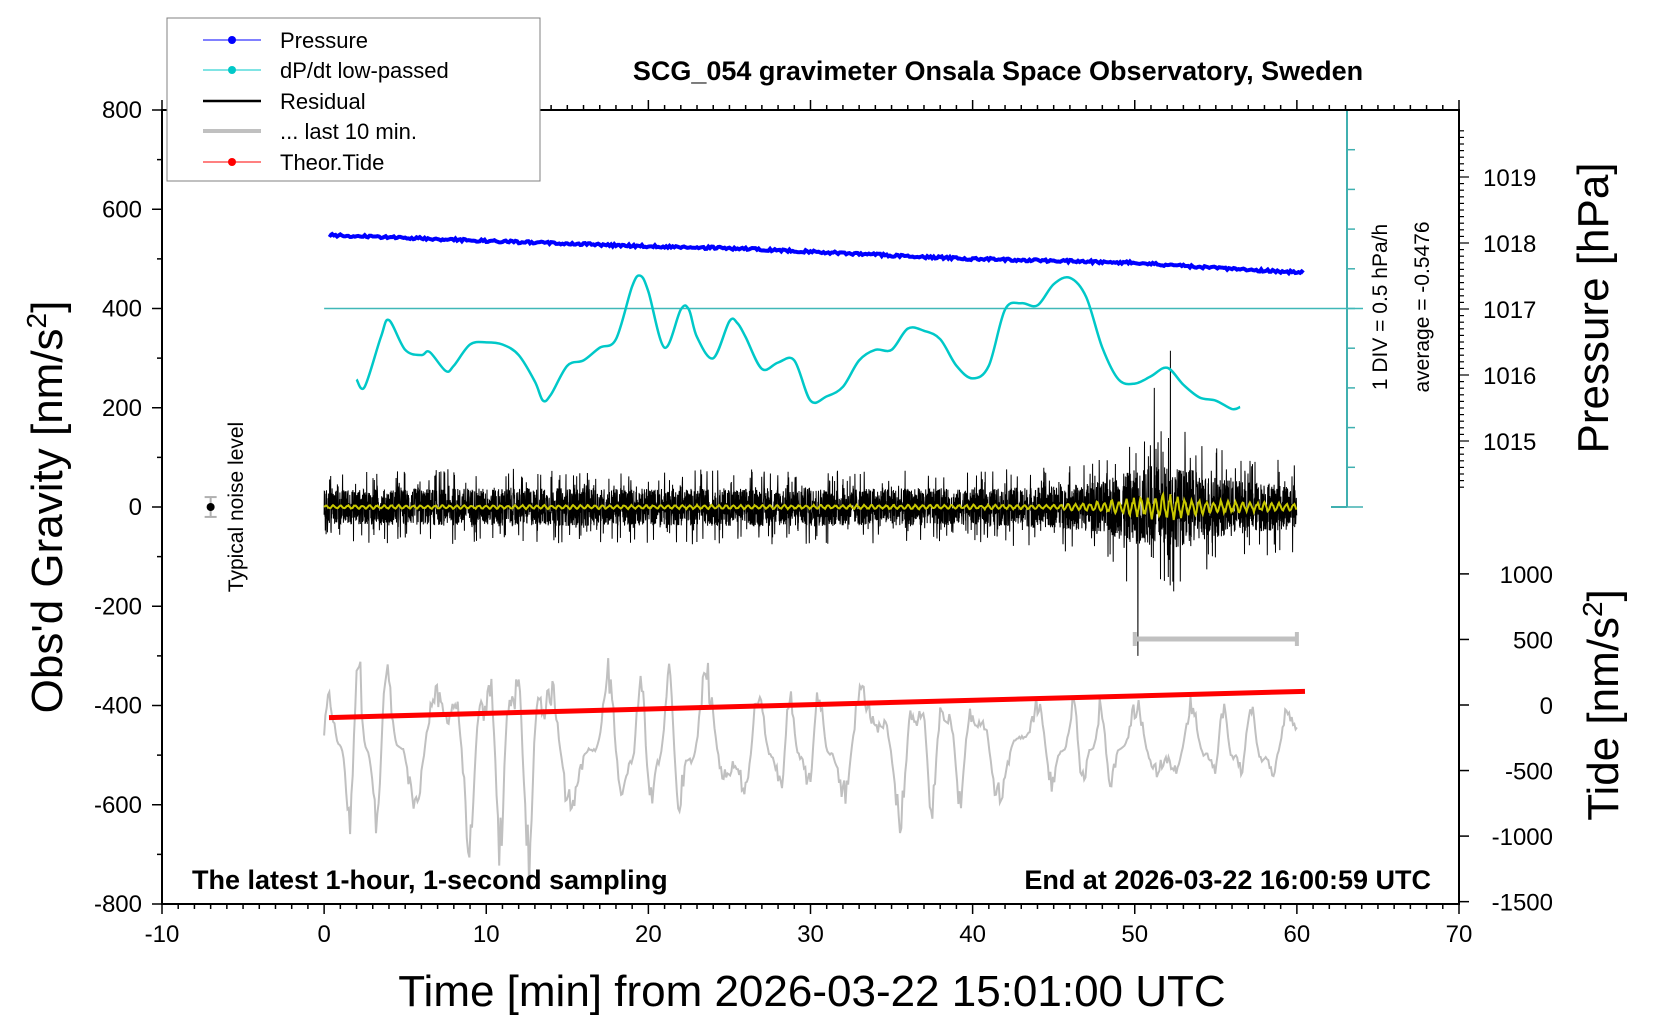  What do you see at coordinates (118, 904) in the screenshot?
I see `y-tick-label: -800` at bounding box center [118, 904].